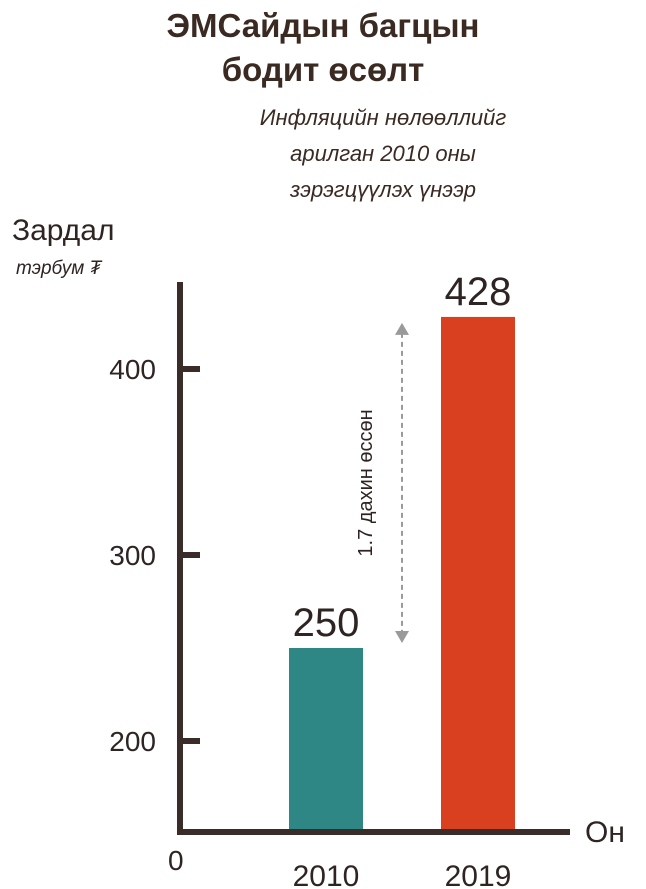 The height and width of the screenshot is (889, 646). What do you see at coordinates (59, 268) in the screenshot?
I see `y-axis-unit: тэрбум ₮` at bounding box center [59, 268].